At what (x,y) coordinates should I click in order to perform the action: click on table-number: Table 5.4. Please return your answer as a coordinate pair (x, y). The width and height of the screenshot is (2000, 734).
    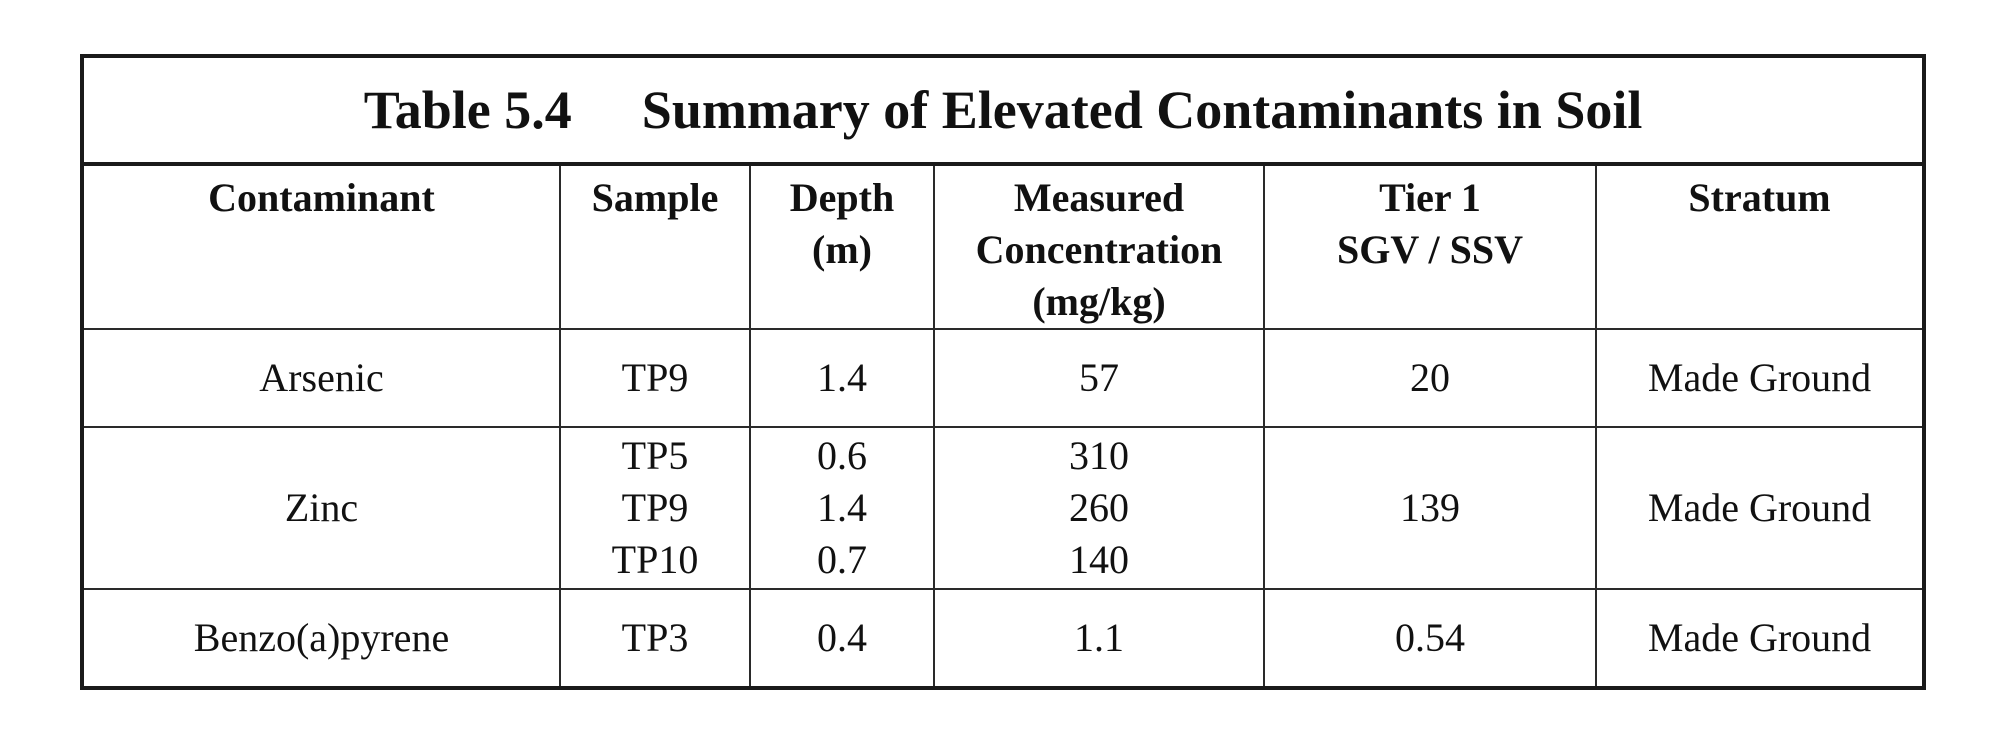
    Looking at the image, I should click on (467, 110).